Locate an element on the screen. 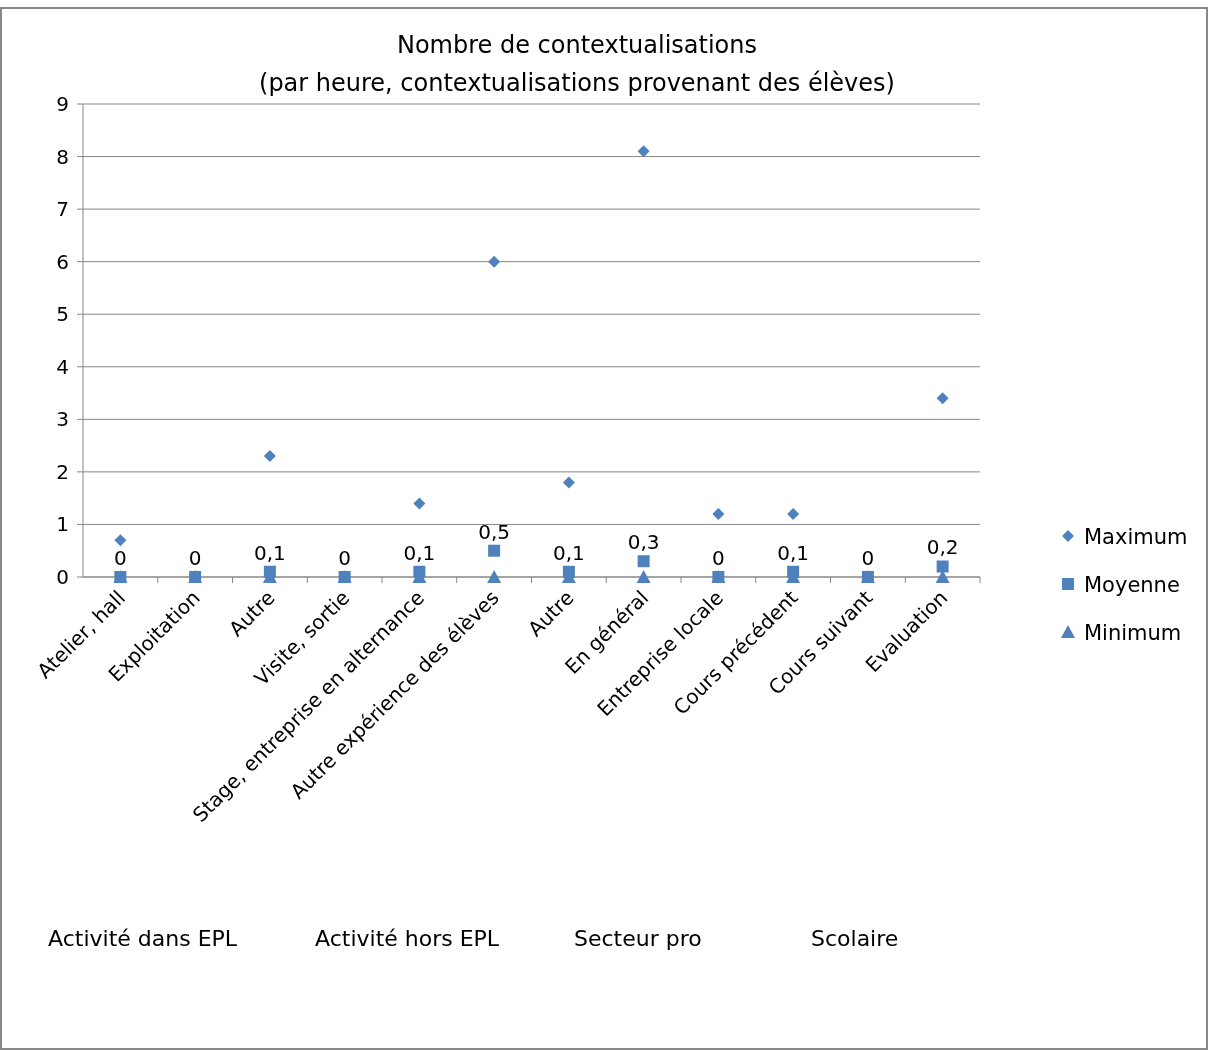 Image resolution: width=1208 pixels, height=1050 pixels. y-tick-label: 8 is located at coordinates (62, 156).